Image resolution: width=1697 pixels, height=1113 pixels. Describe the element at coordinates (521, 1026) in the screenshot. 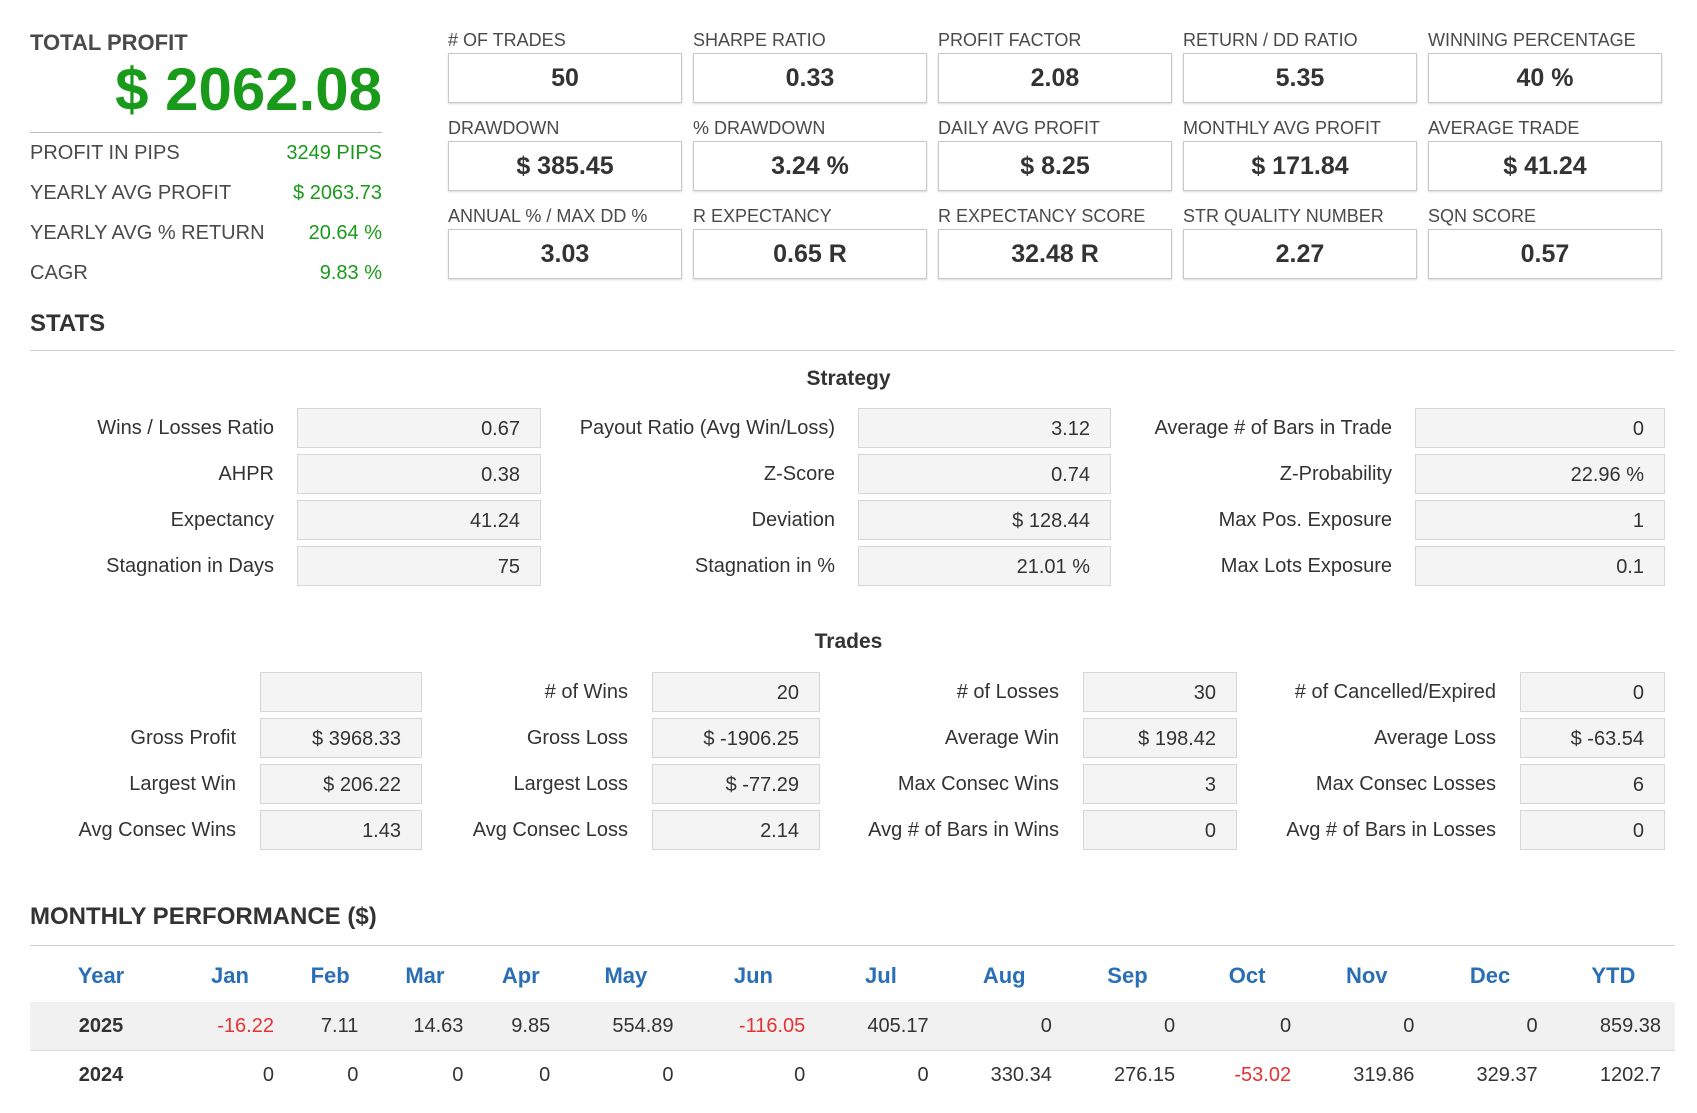

I see `month-value-cell: 9.85` at that location.